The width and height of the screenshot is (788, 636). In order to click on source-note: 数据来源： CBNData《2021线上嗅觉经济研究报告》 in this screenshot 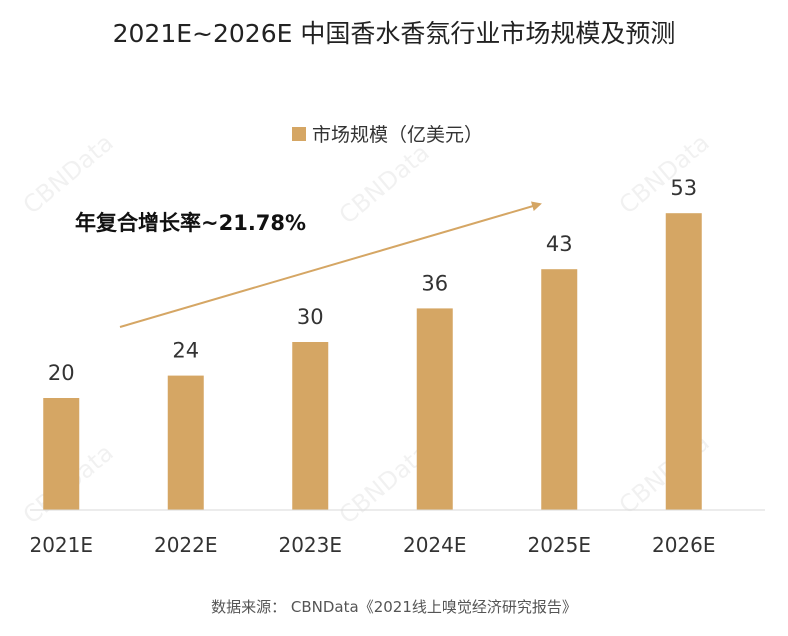, I will do `click(394, 607)`.